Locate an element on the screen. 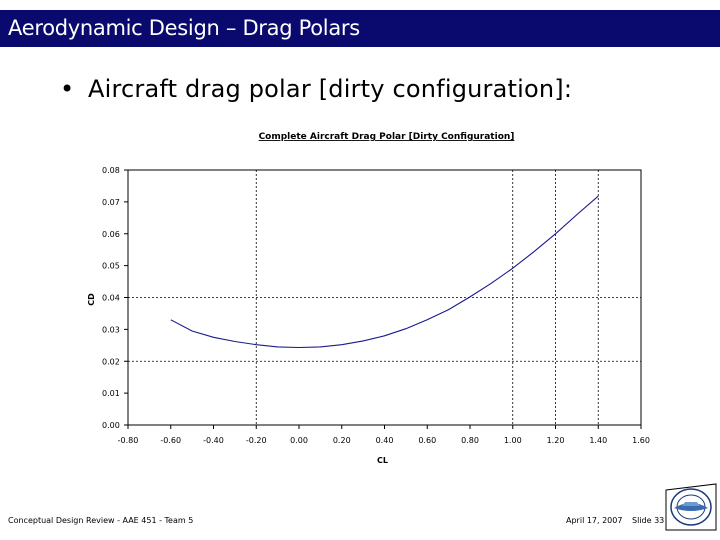 The width and height of the screenshot is (720, 540). x-tick-label: -0.20 is located at coordinates (256, 440).